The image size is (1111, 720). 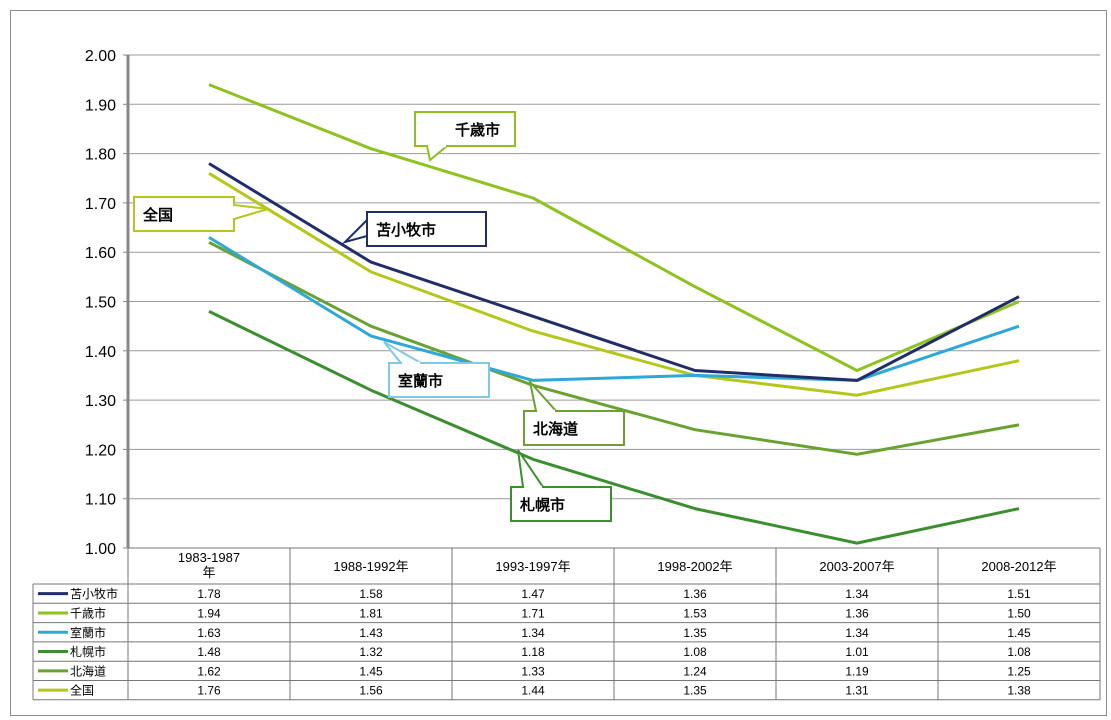 What do you see at coordinates (371, 652) in the screenshot?
I see `table-cell-value: 1.32` at bounding box center [371, 652].